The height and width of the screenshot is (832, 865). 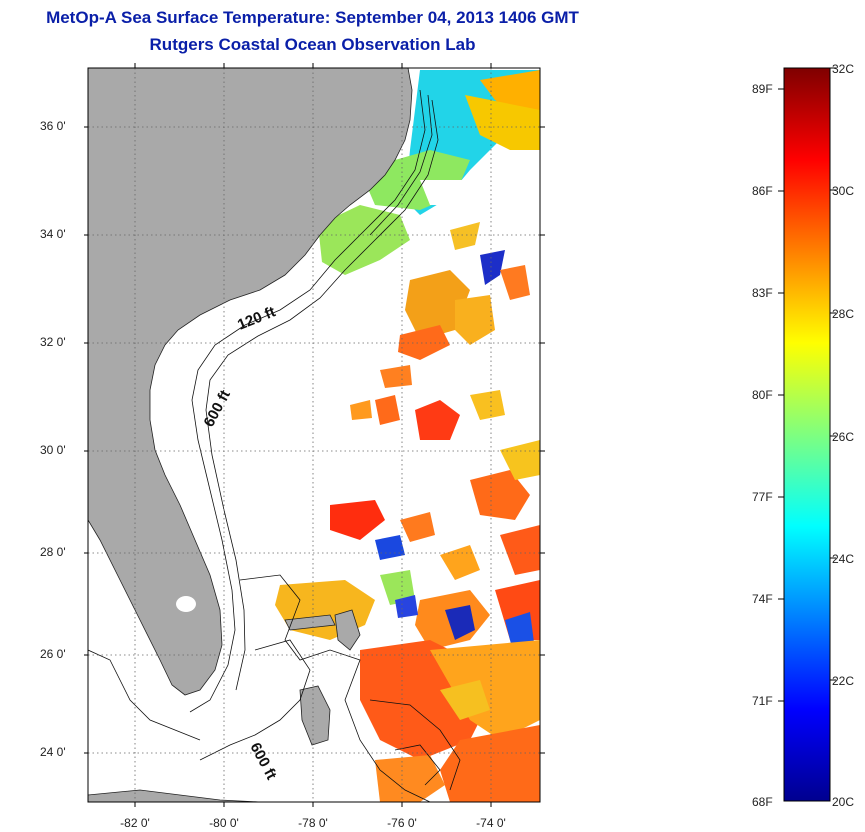 I want to click on colorbar-label-24c: 24C, so click(x=843, y=559).